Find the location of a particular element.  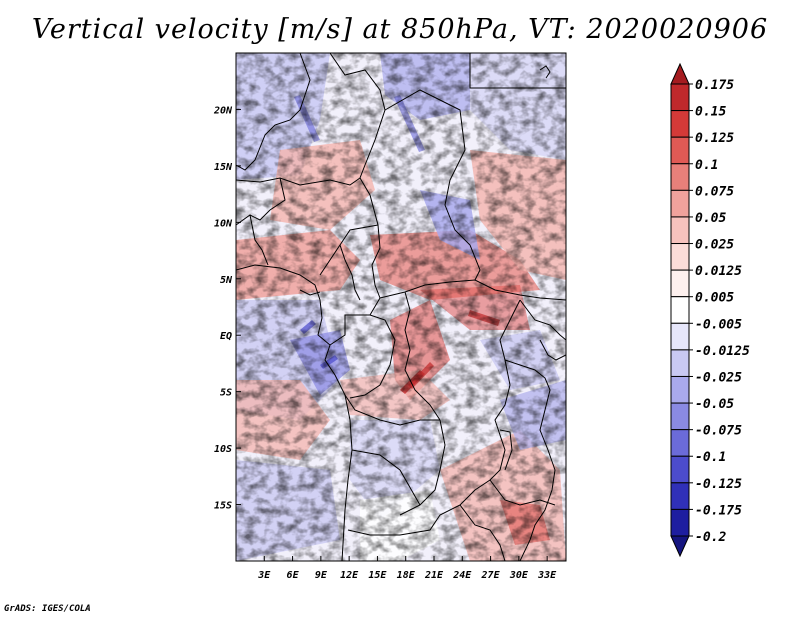

lat-tick-label: 10N is located at coordinates (223, 223).